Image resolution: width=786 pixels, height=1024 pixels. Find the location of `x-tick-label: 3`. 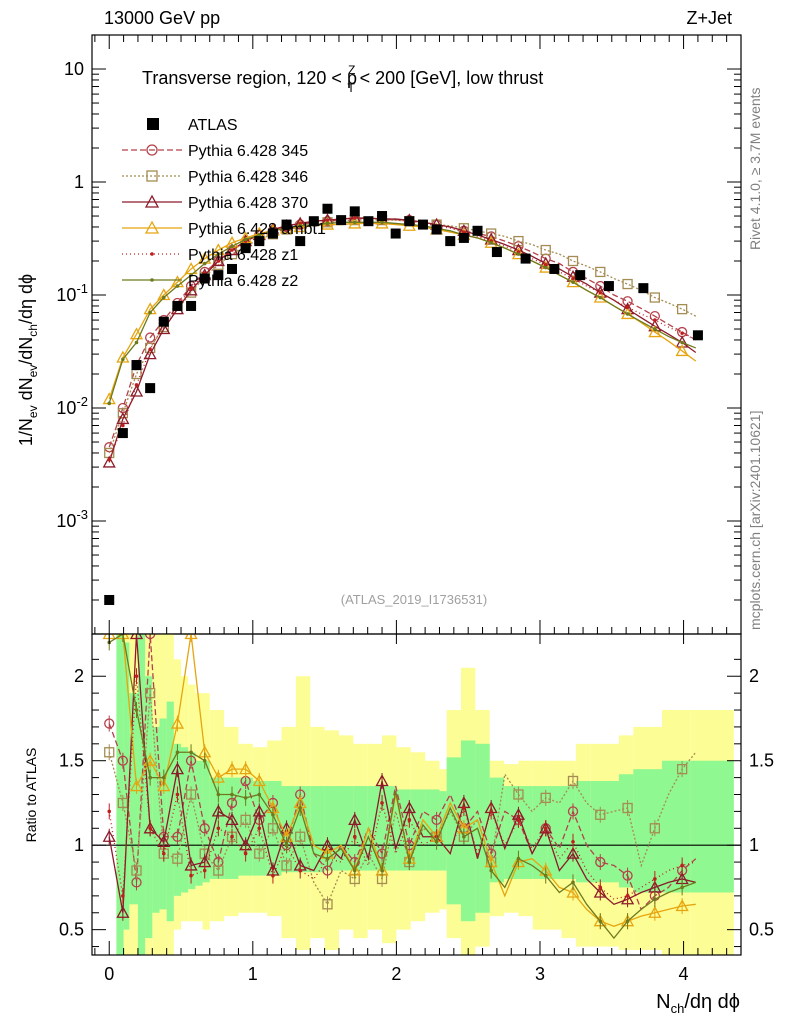

x-tick-label: 3 is located at coordinates (540, 974).